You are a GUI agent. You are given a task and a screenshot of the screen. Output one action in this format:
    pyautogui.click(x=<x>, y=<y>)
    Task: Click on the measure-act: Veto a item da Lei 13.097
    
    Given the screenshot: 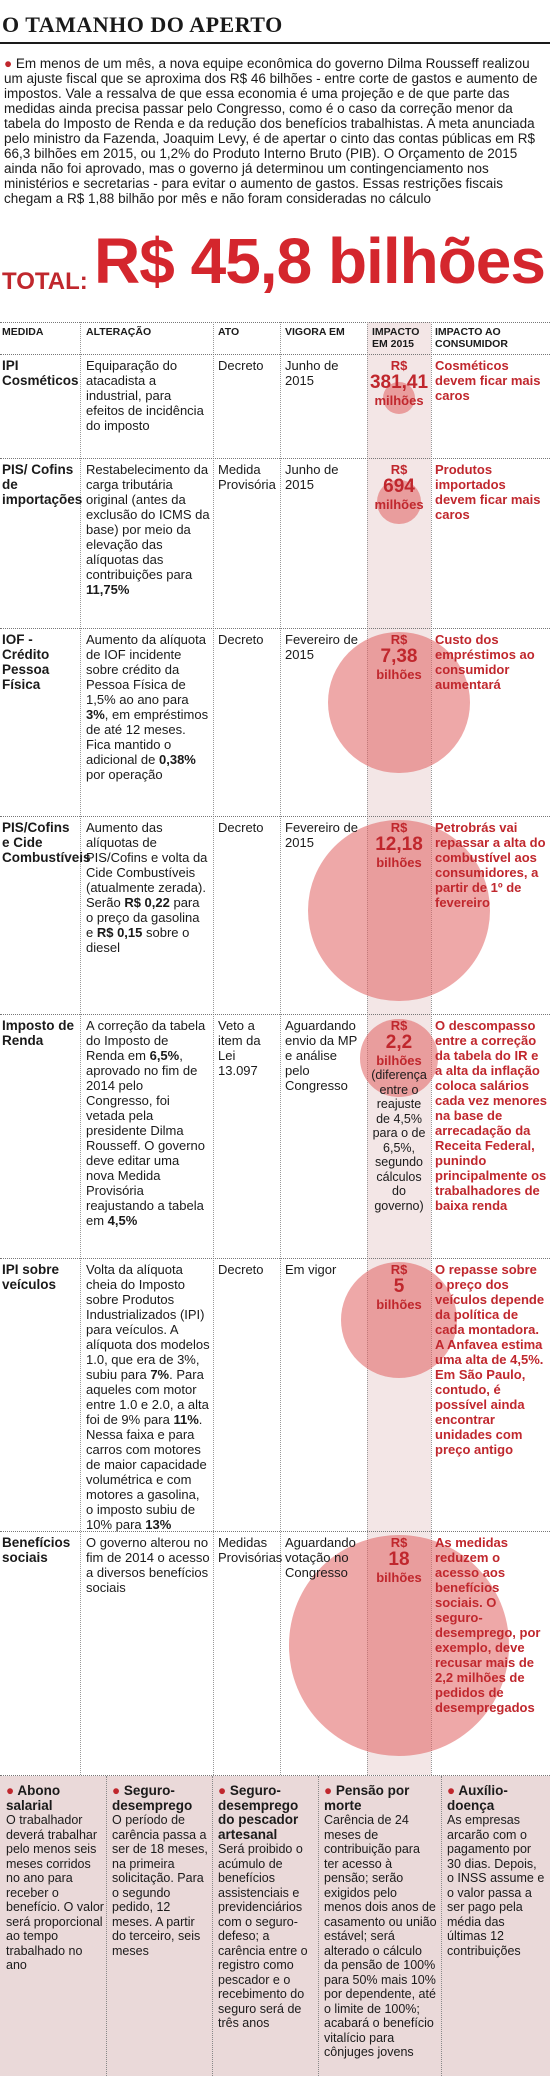 What is the action you would take?
    pyautogui.click(x=239, y=1048)
    